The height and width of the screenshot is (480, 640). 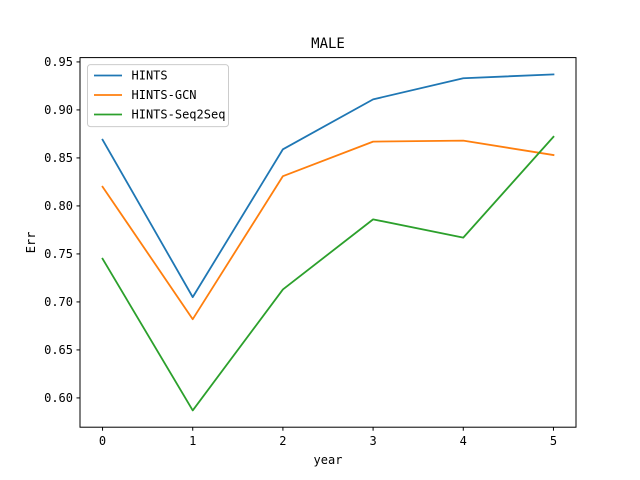 I want to click on legend-box, so click(x=158, y=96).